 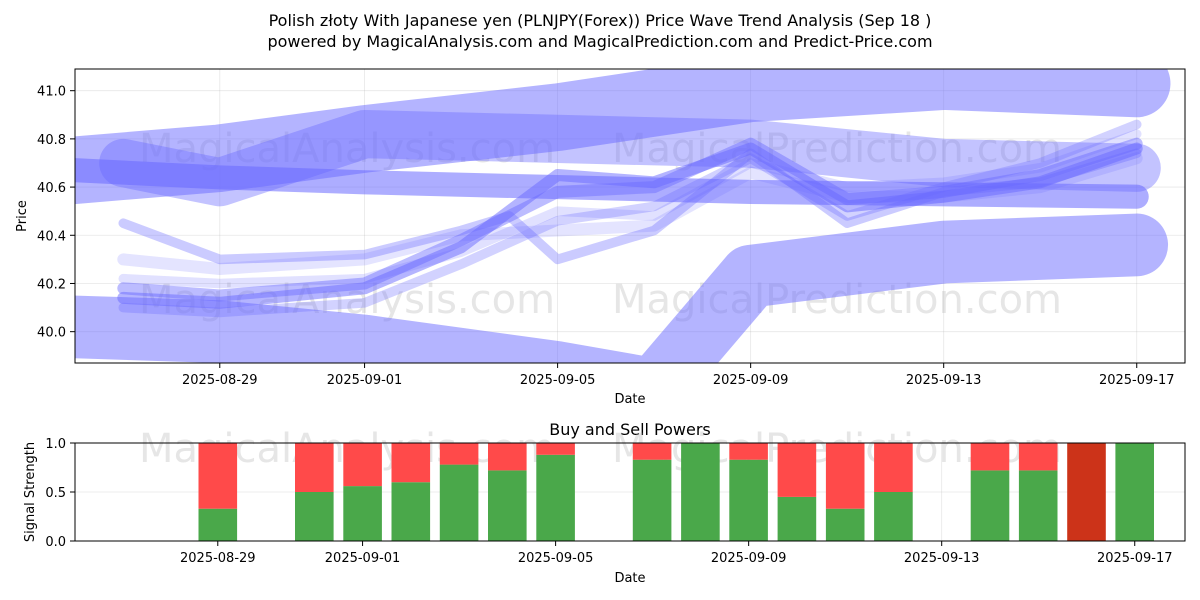 What do you see at coordinates (676, 492) in the screenshot?
I see `buy-sell-bars` at bounding box center [676, 492].